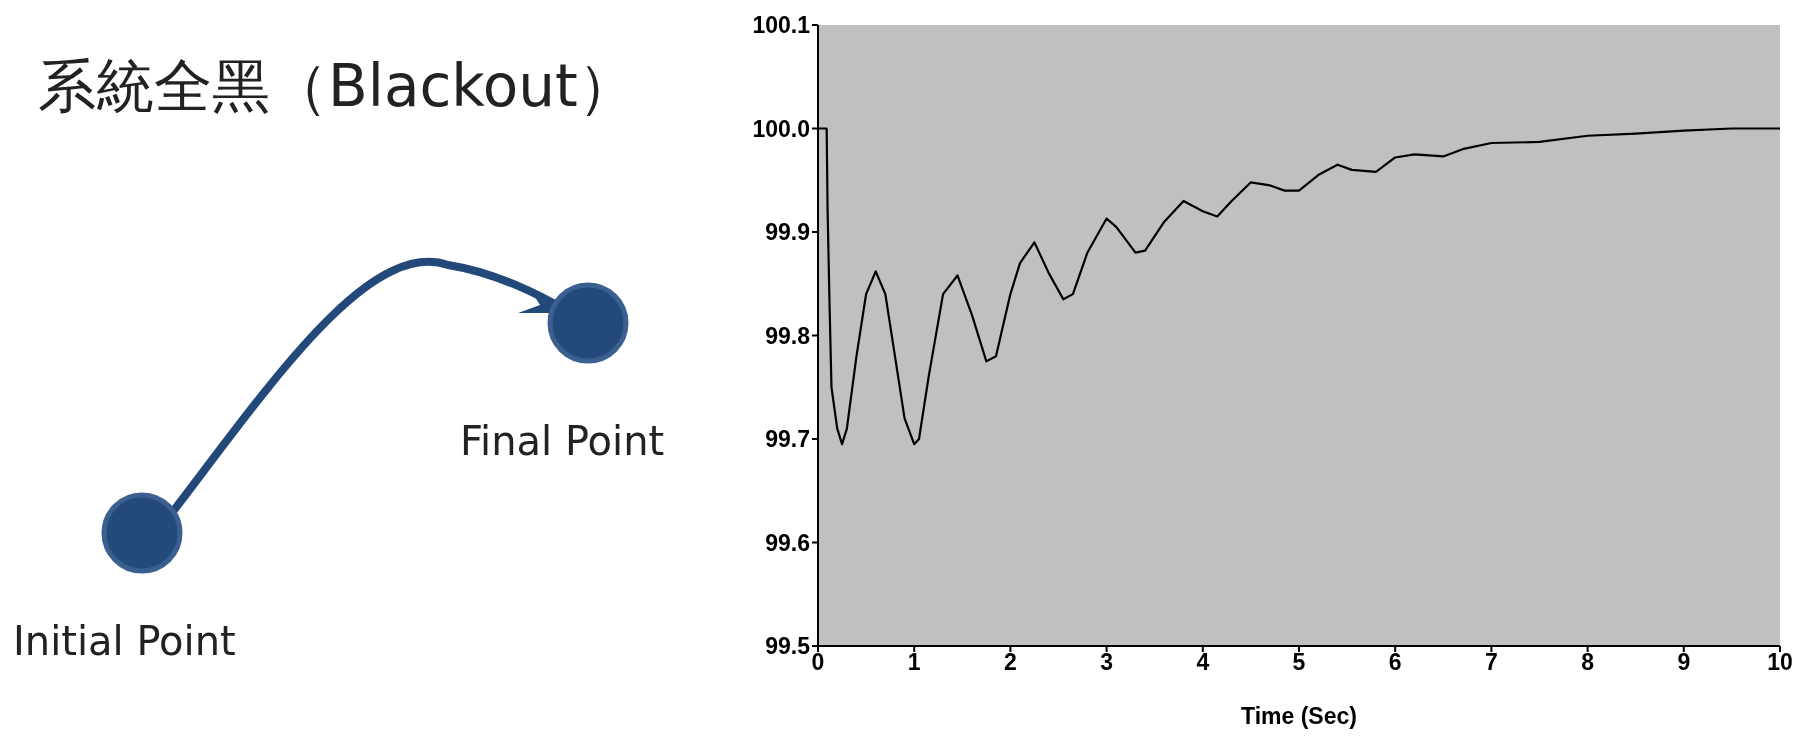 Image resolution: width=1800 pixels, height=754 pixels. What do you see at coordinates (1684, 662) in the screenshot?
I see `x-tick-label: 9` at bounding box center [1684, 662].